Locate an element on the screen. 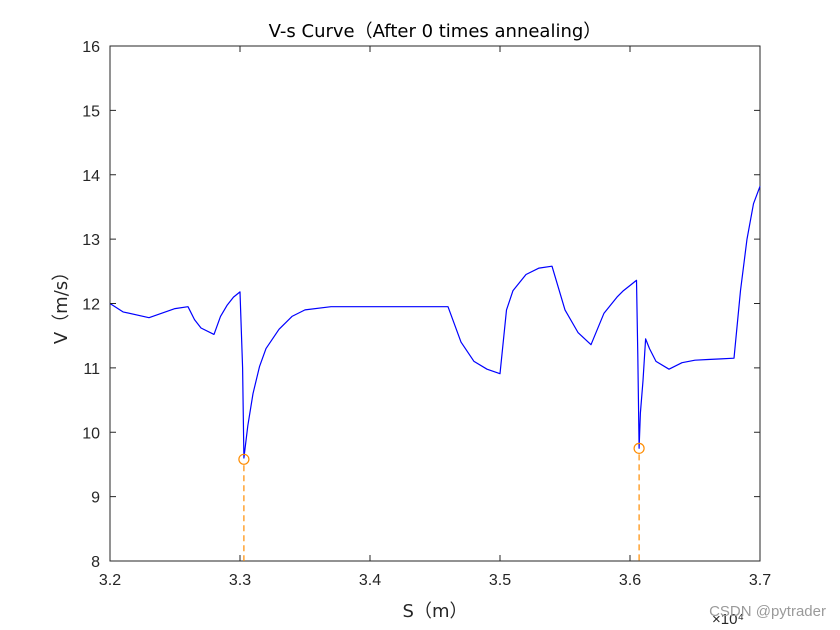 This screenshot has width=840, height=630. x-tick-label: 3.2 is located at coordinates (110, 580).